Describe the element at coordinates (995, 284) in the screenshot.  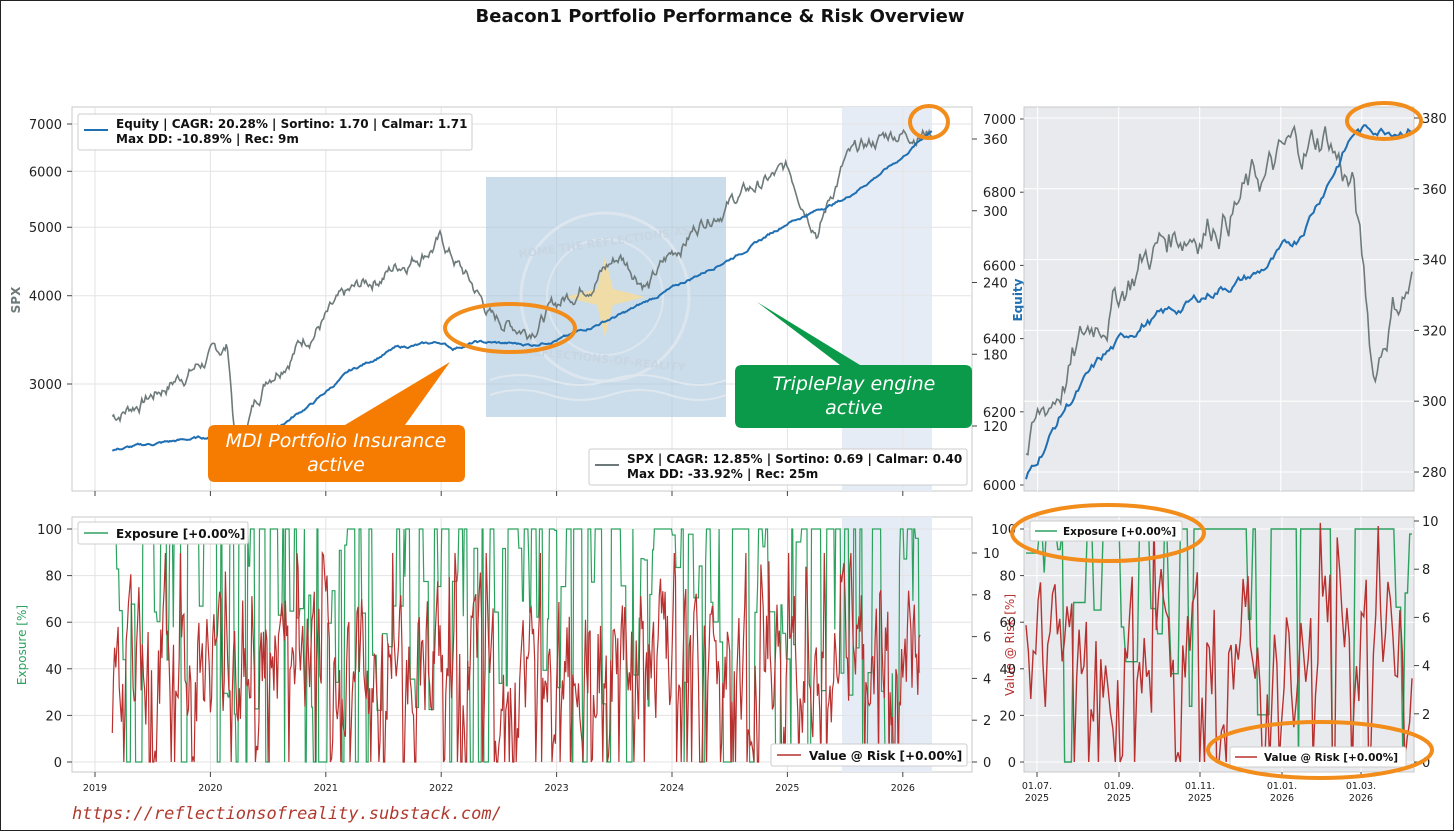
I see `equity-tick-label: 240` at that location.